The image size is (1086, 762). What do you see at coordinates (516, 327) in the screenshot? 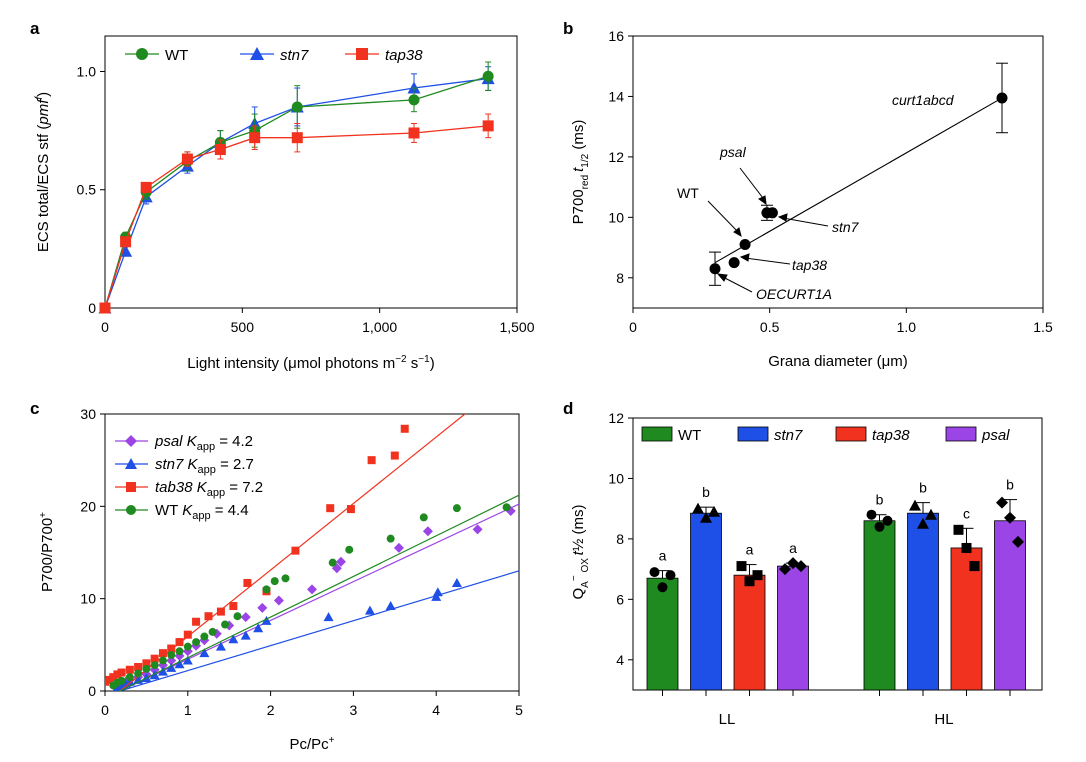
I see `a-x-tick-label: 1,500` at bounding box center [516, 327].